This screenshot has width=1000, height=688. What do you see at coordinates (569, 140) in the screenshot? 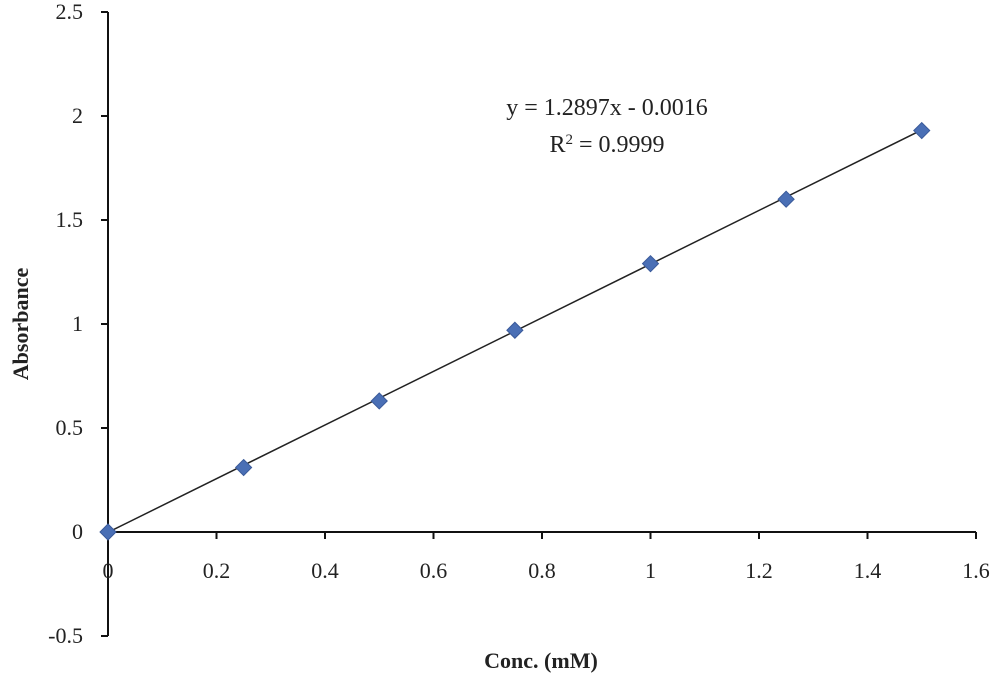
I see `r-squared-superscript: 2` at bounding box center [569, 140].